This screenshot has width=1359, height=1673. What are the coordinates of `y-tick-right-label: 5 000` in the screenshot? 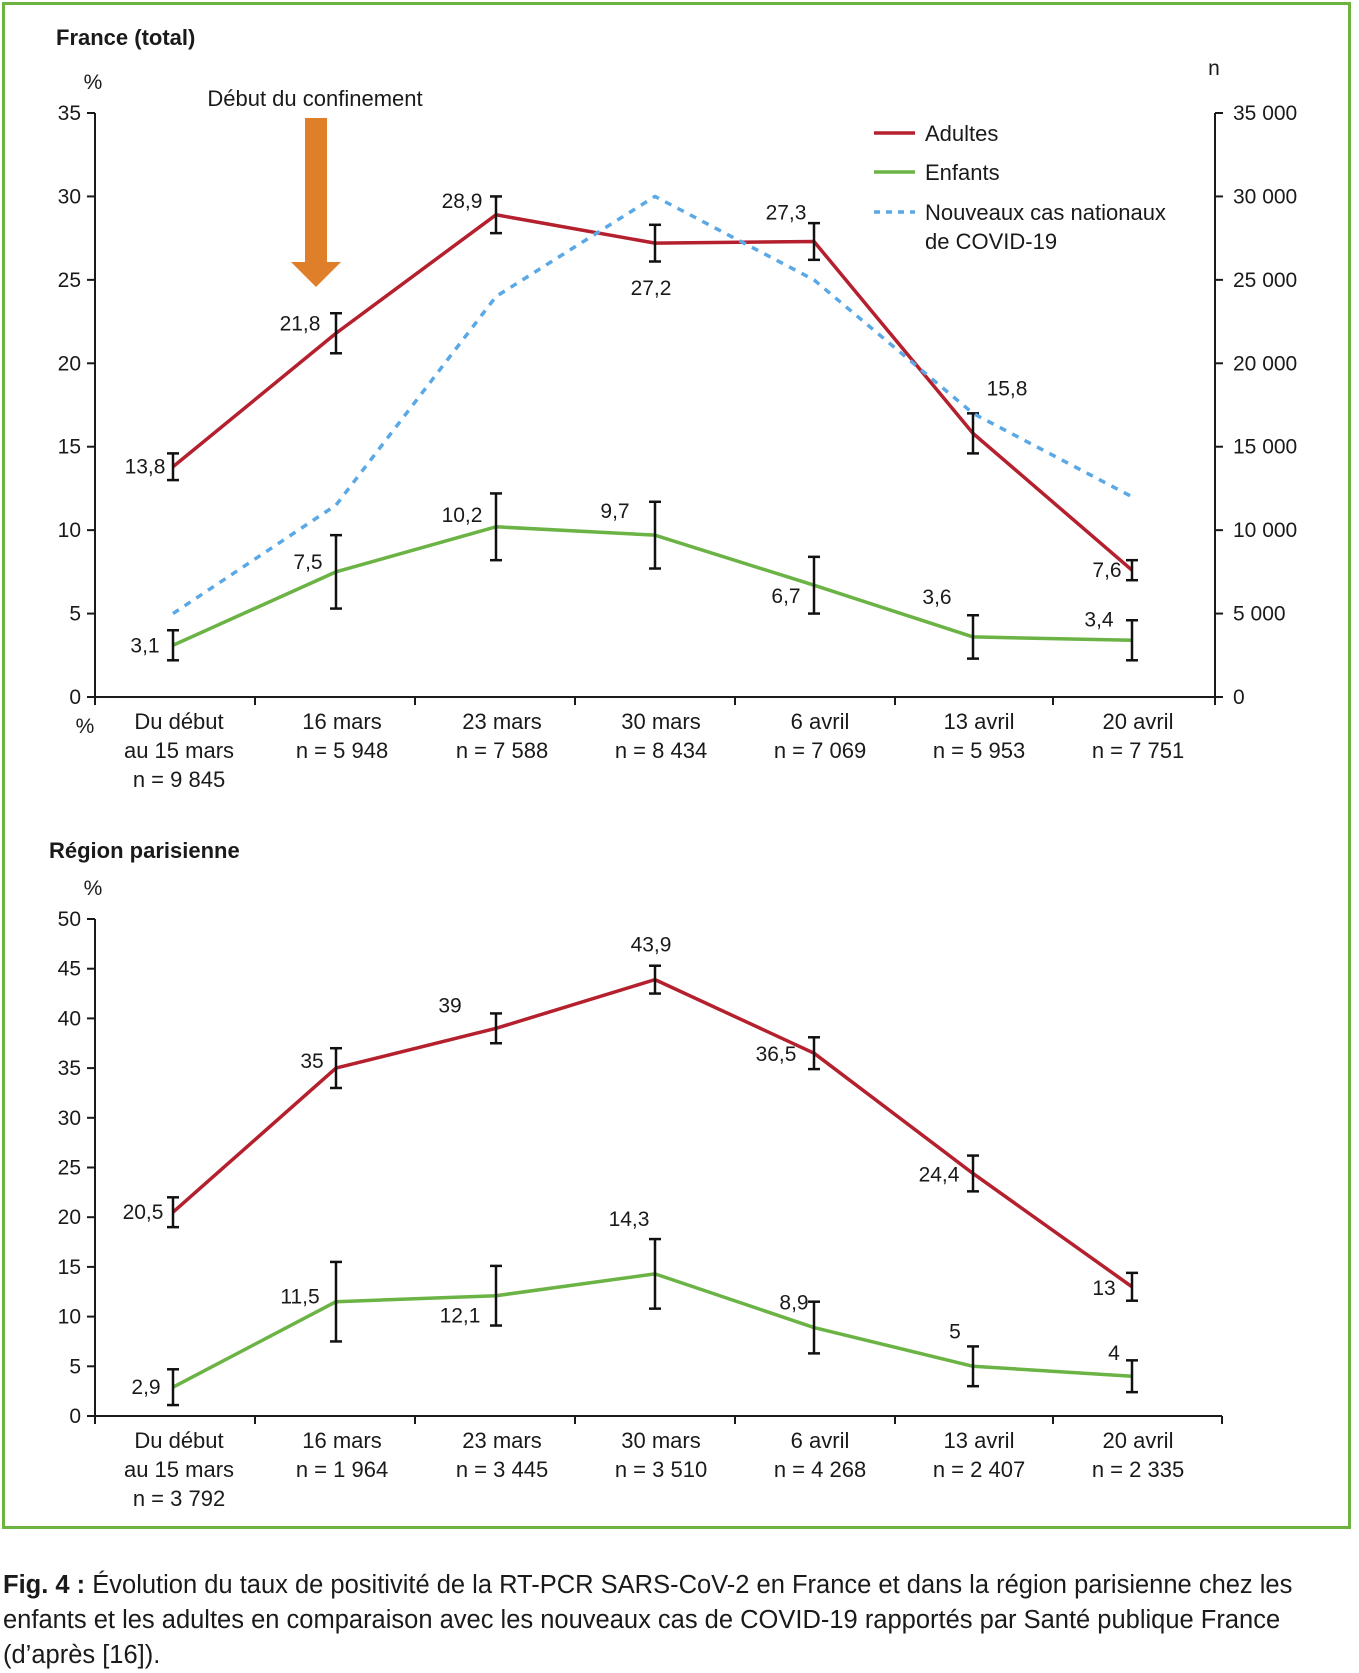 It's located at (1259, 614).